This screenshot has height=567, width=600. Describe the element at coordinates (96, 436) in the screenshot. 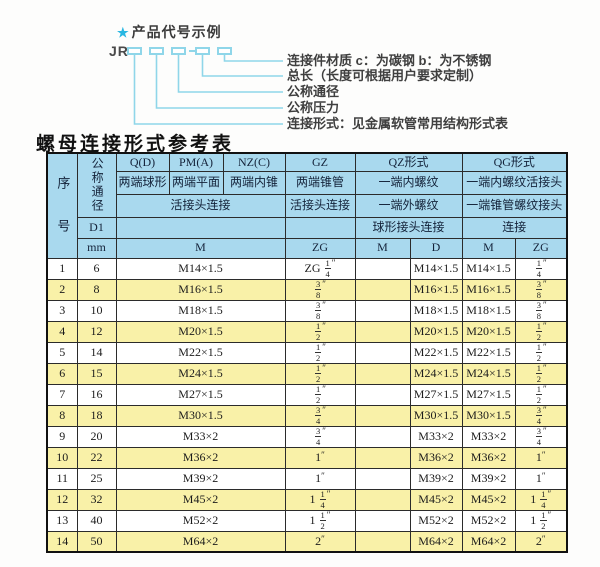

I see `row-dn: 20` at that location.